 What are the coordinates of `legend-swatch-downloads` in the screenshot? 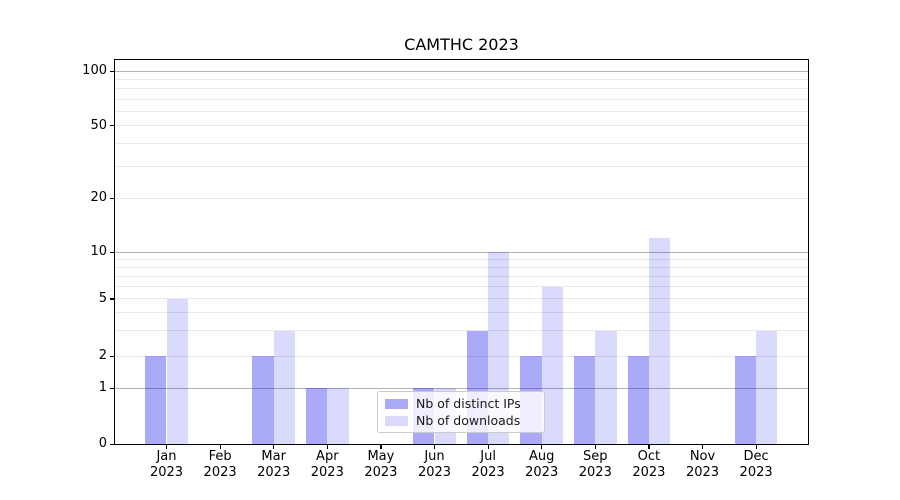 It's located at (396, 420).